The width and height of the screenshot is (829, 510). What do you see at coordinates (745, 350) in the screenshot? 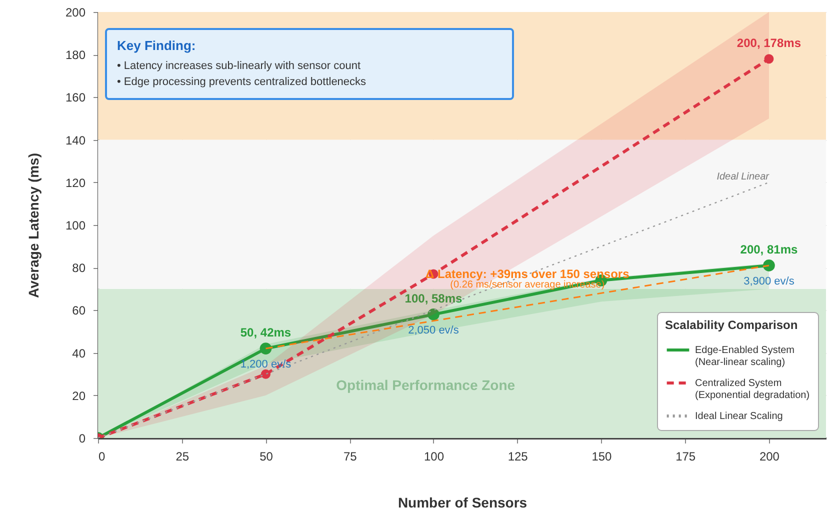
I see `legend-label: Edge-Enabled System` at bounding box center [745, 350].